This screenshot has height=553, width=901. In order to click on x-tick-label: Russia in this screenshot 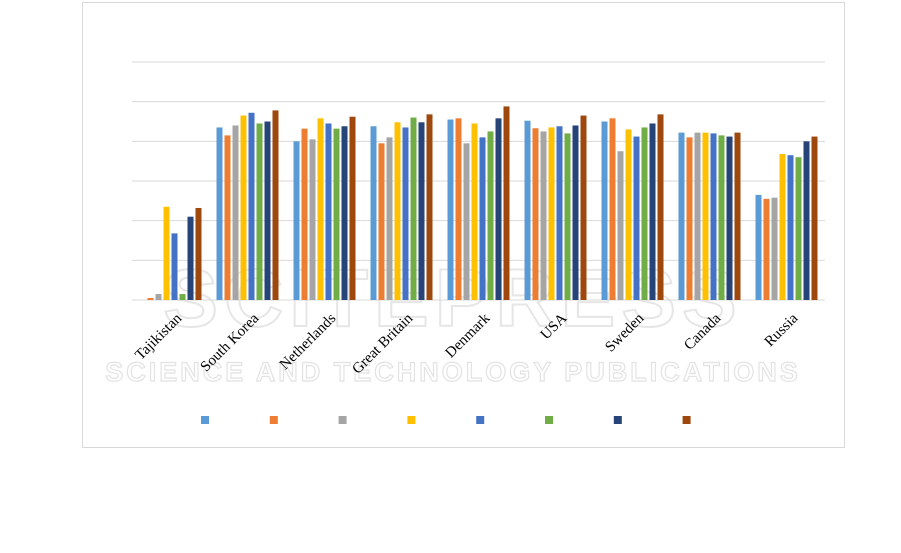, I will do `click(782, 330)`.